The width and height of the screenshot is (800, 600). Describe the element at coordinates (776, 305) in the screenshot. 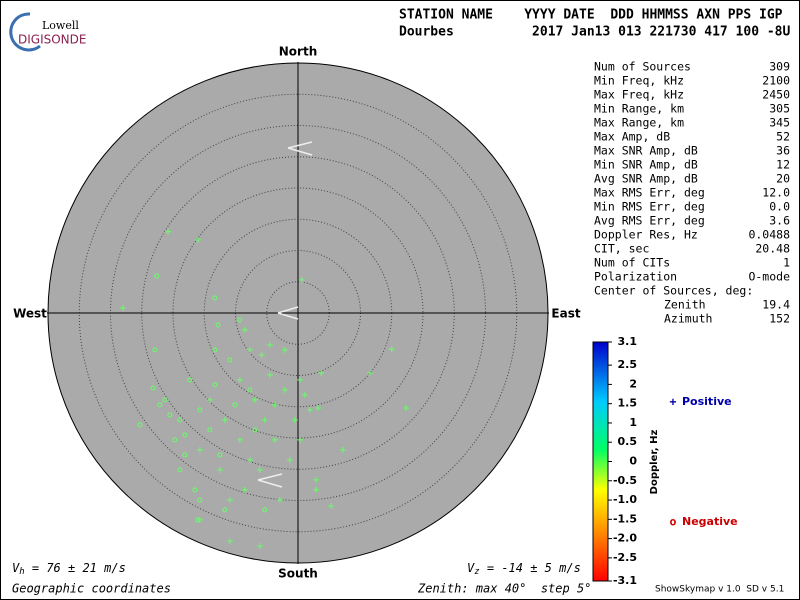

I see `stat-value: 19.4` at that location.